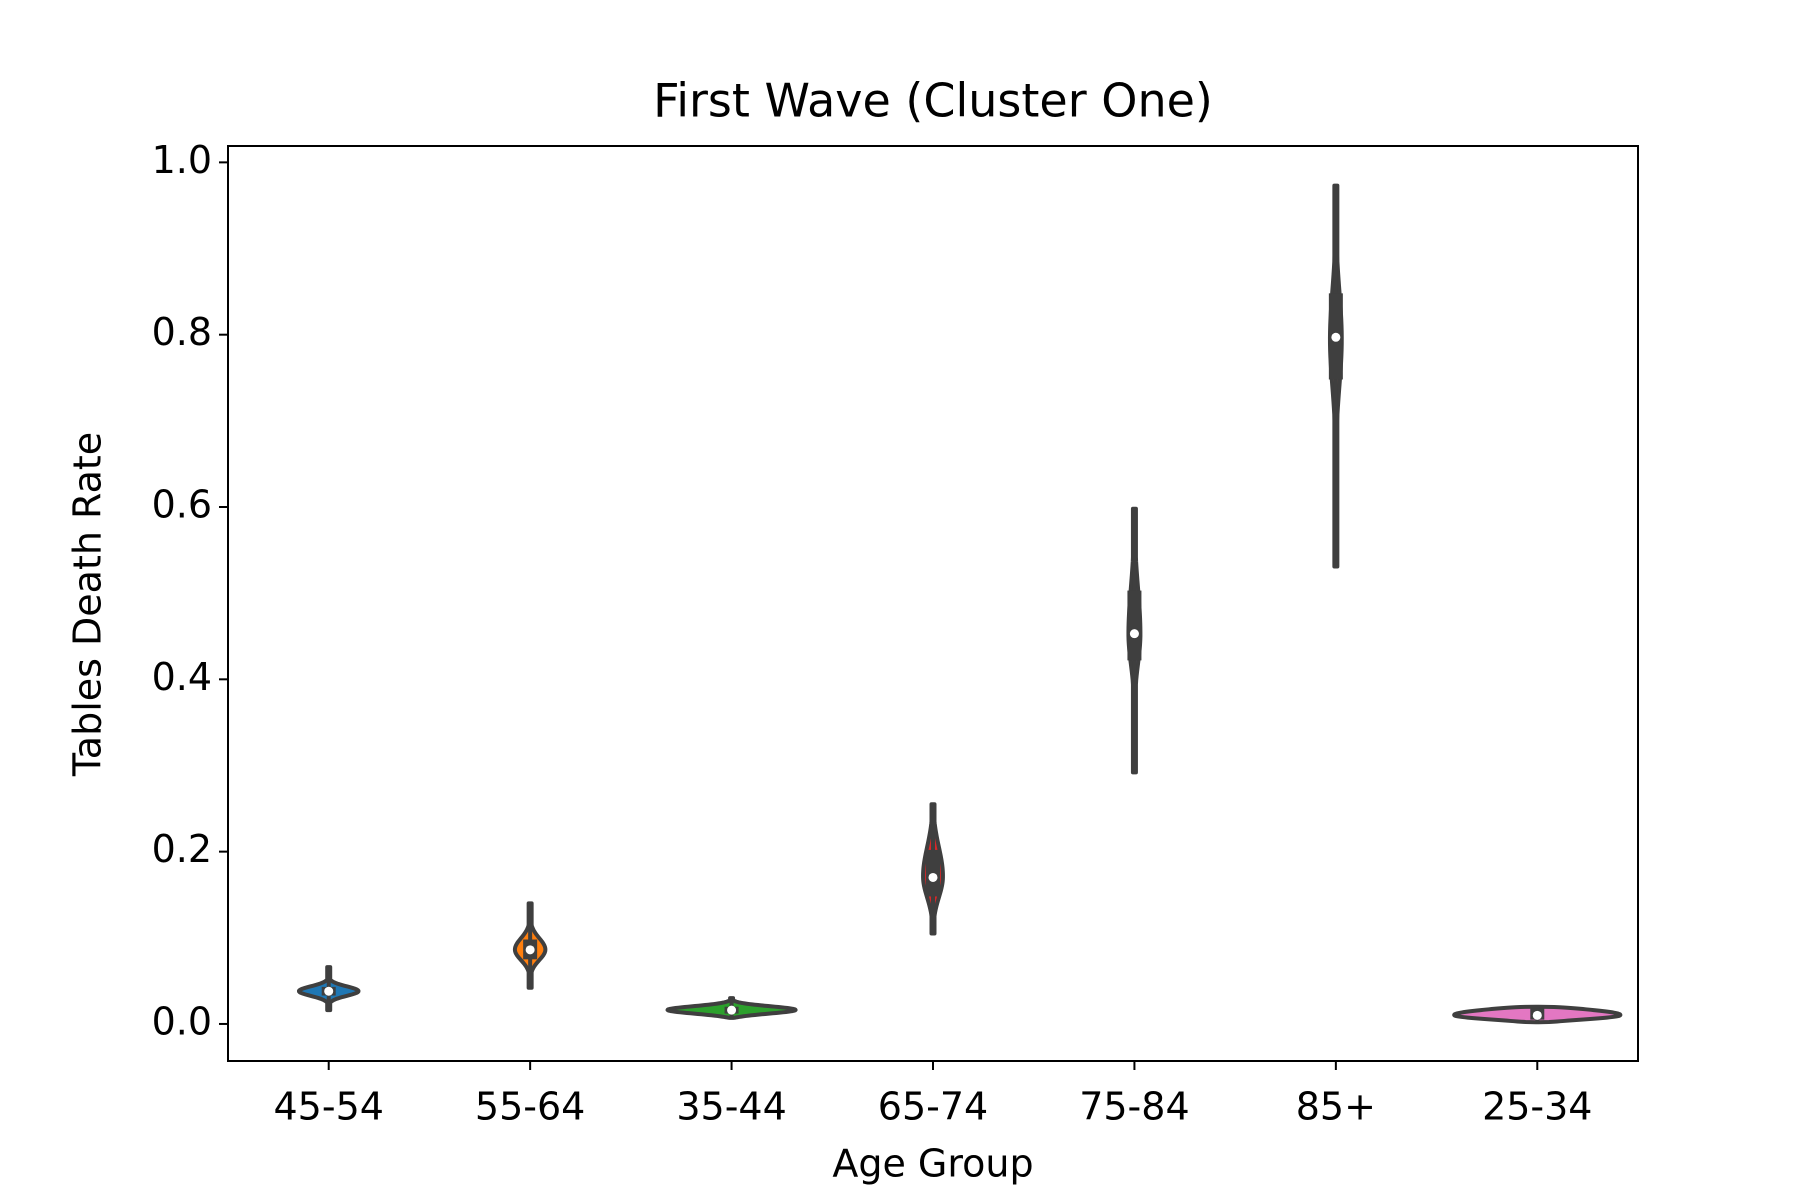 The height and width of the screenshot is (1200, 1800). Describe the element at coordinates (182, 677) in the screenshot. I see `y-tick-label: 0.4` at that location.